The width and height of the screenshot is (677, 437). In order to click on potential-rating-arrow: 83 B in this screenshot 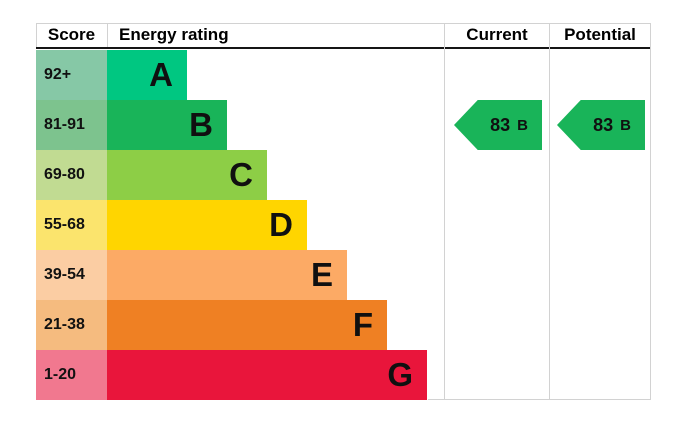, I will do `click(601, 125)`.